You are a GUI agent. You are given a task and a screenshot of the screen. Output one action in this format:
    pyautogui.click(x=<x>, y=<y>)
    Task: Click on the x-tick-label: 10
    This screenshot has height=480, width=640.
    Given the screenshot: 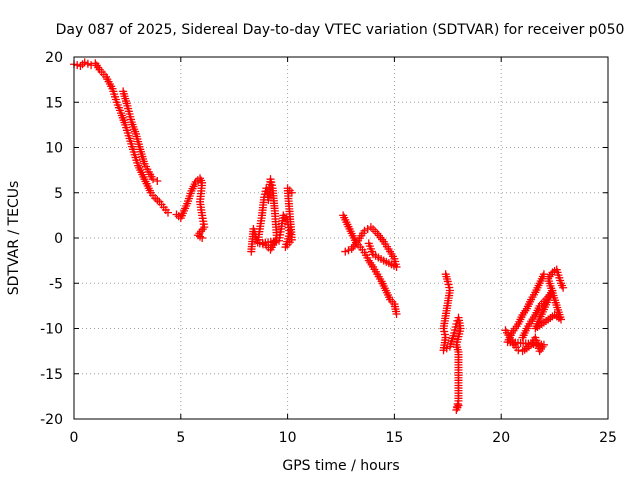 What is the action you would take?
    pyautogui.click(x=288, y=438)
    